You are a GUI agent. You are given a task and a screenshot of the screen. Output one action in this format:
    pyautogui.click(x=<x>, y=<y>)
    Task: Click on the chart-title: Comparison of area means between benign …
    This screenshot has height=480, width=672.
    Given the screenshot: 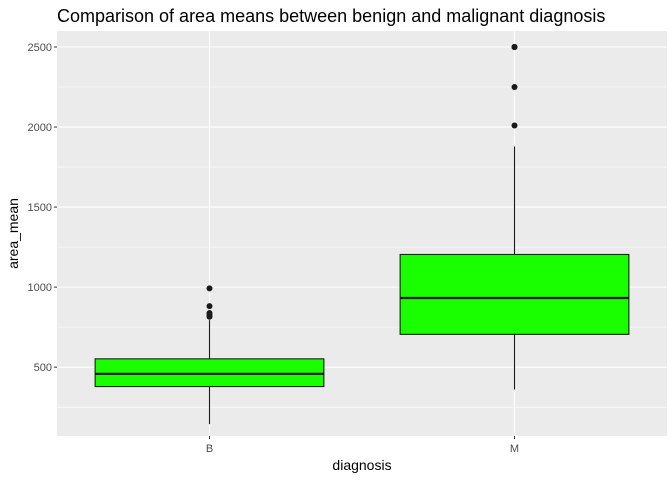 What is the action you would take?
    pyautogui.click(x=331, y=16)
    